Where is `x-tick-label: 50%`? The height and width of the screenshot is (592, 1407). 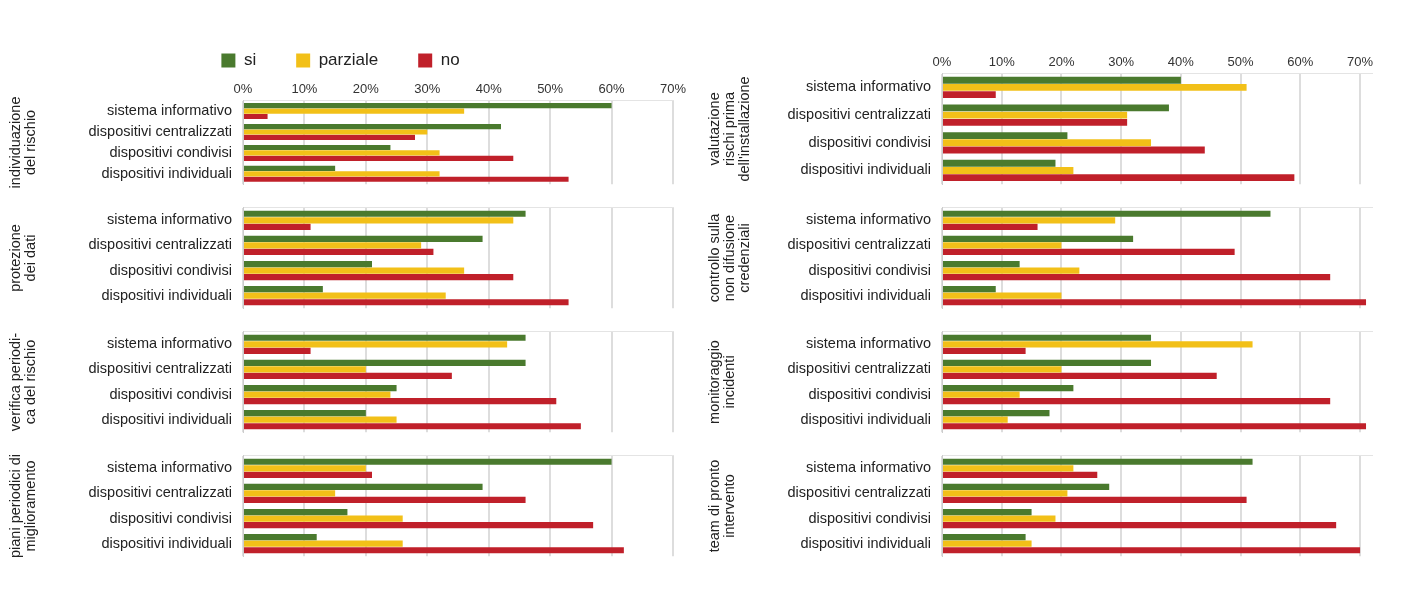
x-tick-label: 50% is located at coordinates (1241, 62).